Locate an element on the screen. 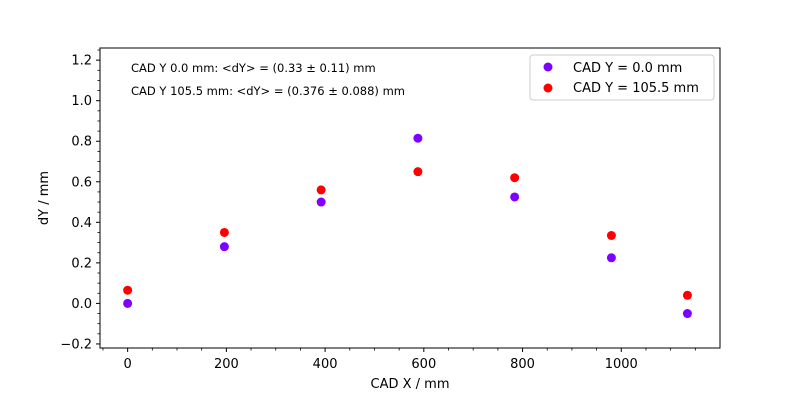  y-tick-label: 0.6 is located at coordinates (81, 182).